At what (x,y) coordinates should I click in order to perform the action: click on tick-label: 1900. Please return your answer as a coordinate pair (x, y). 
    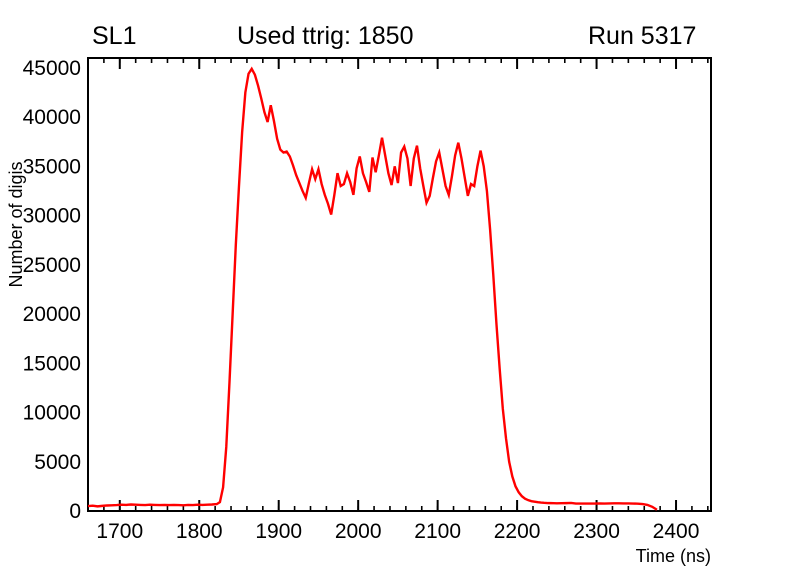
    Looking at the image, I should click on (278, 531).